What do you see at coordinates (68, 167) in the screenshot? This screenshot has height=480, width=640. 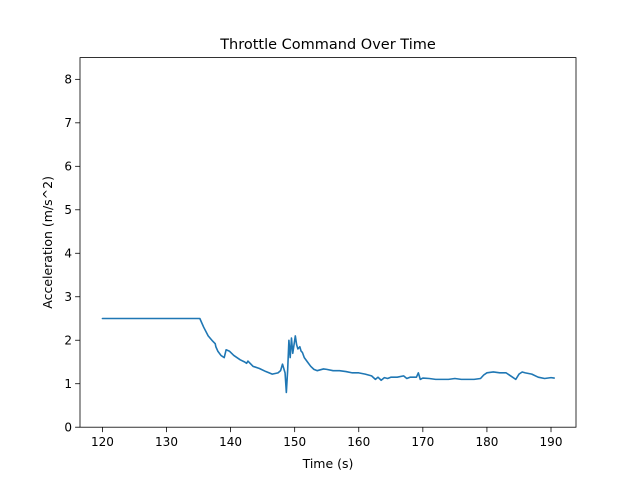 I see `y-tick-label: 6` at bounding box center [68, 167].